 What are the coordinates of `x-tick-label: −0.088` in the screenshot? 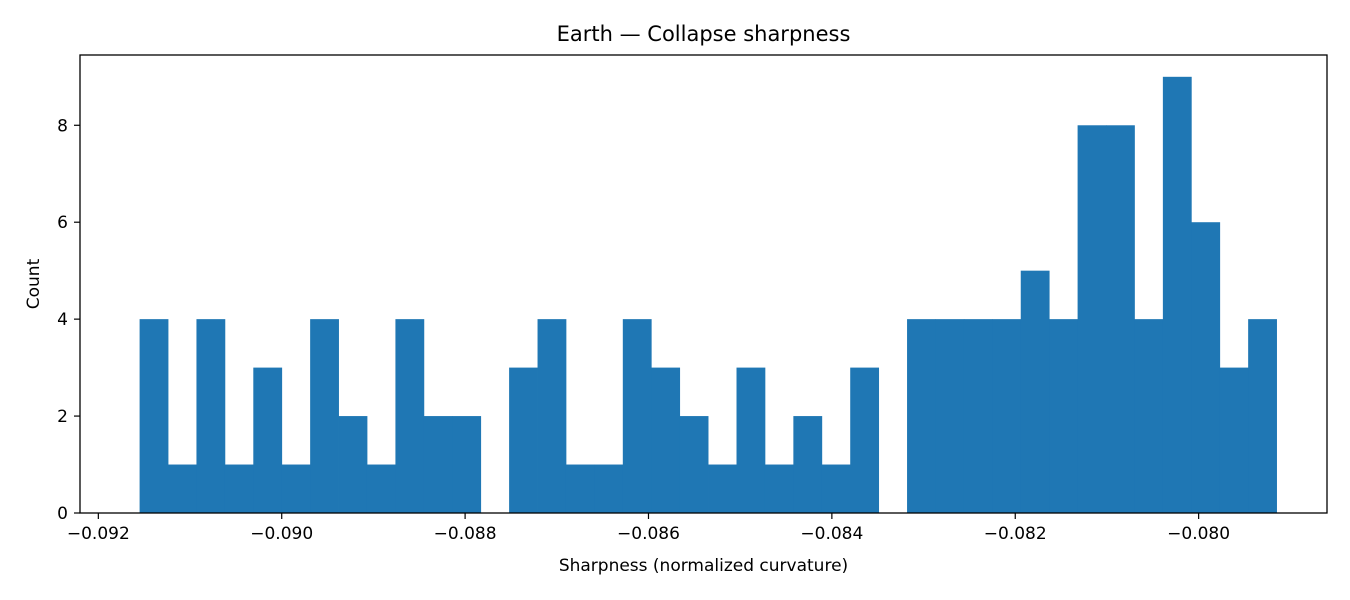 It's located at (465, 534).